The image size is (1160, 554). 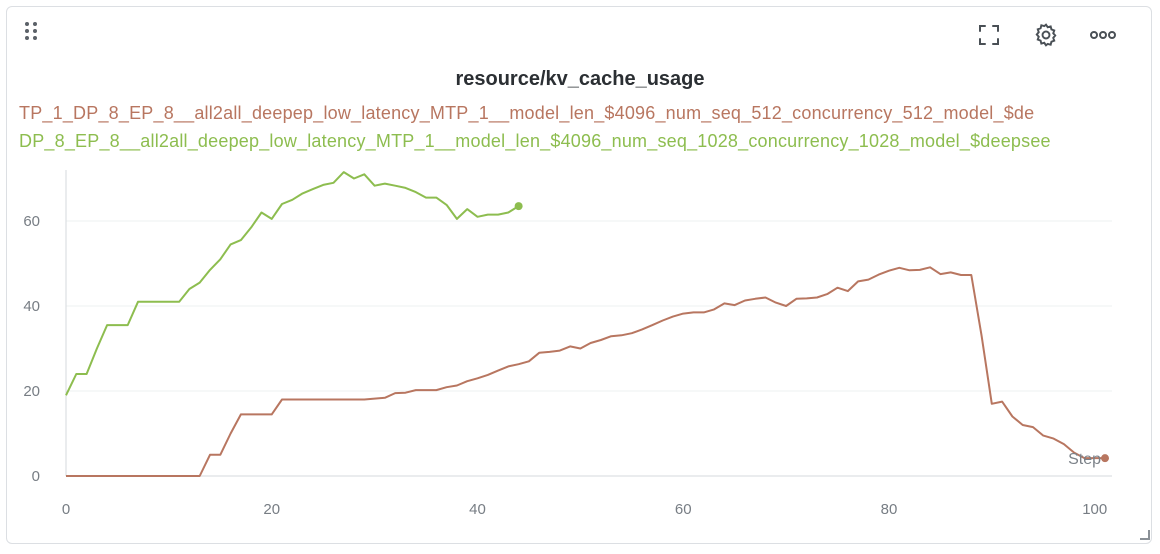 What do you see at coordinates (31, 391) in the screenshot?
I see `y-tick-label: 20` at bounding box center [31, 391].